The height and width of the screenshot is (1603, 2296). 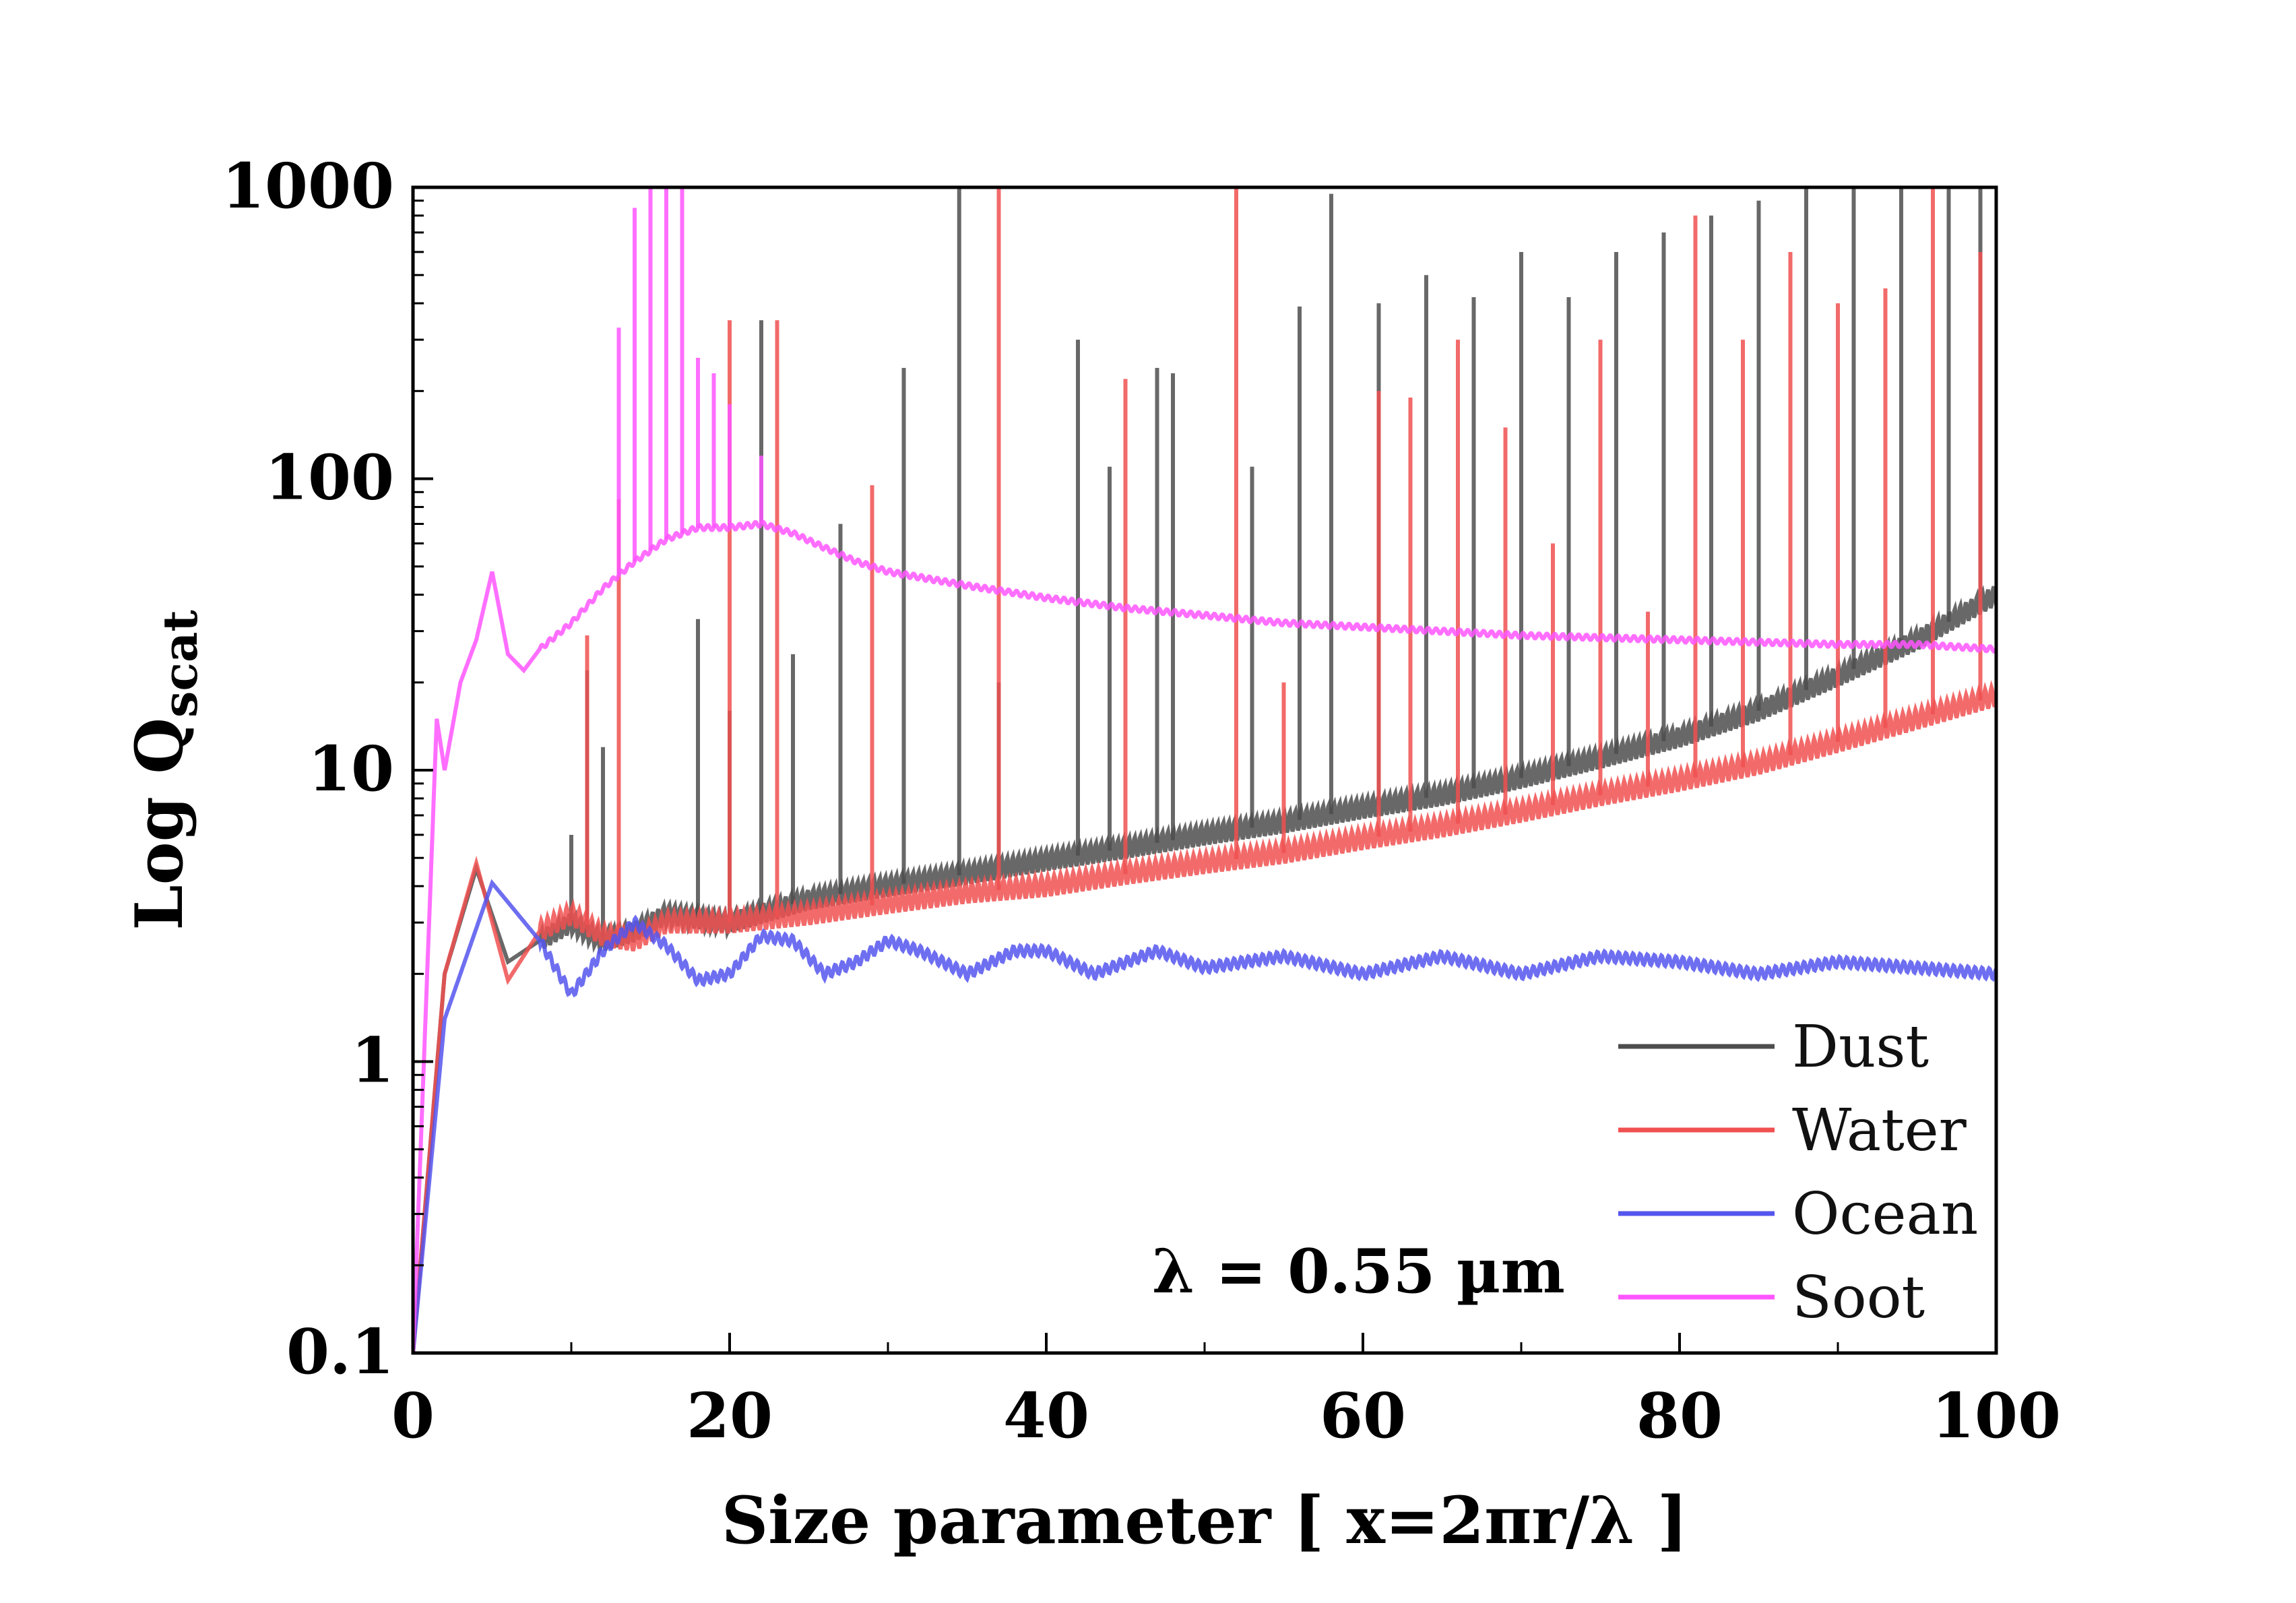 I want to click on y-tick-label: 100, so click(x=329, y=477).